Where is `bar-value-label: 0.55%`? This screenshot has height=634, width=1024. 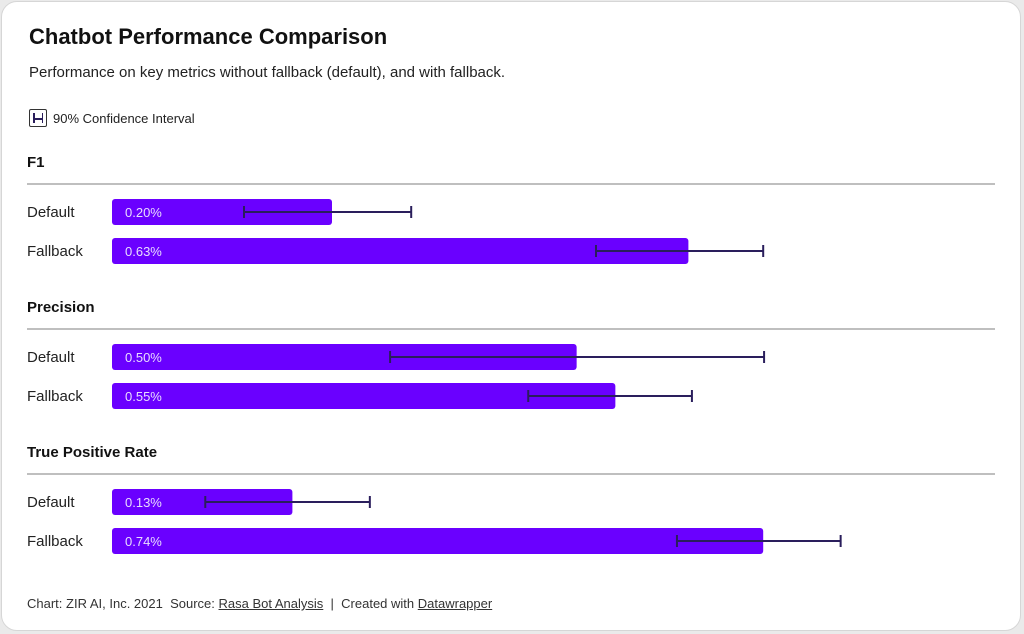 bar-value-label: 0.55% is located at coordinates (143, 396).